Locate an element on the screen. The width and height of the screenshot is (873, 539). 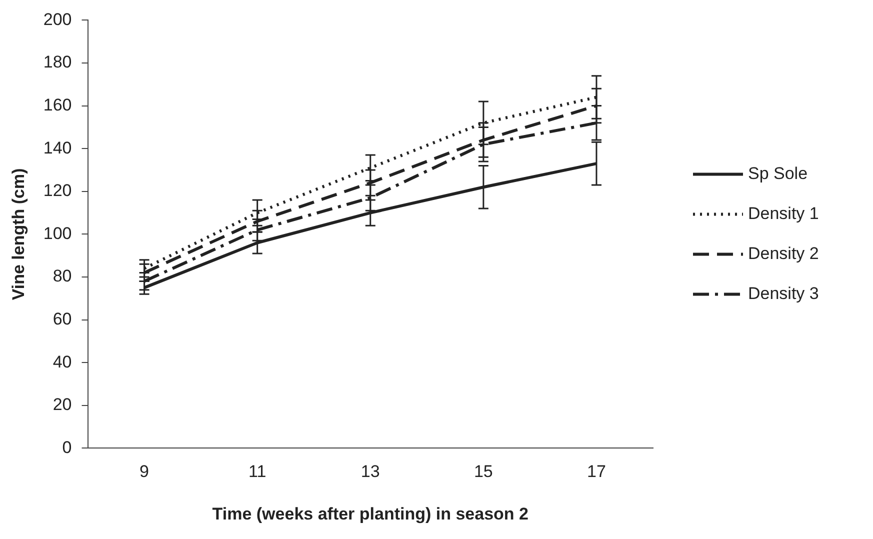
legend-label: Density 2 is located at coordinates (783, 253).